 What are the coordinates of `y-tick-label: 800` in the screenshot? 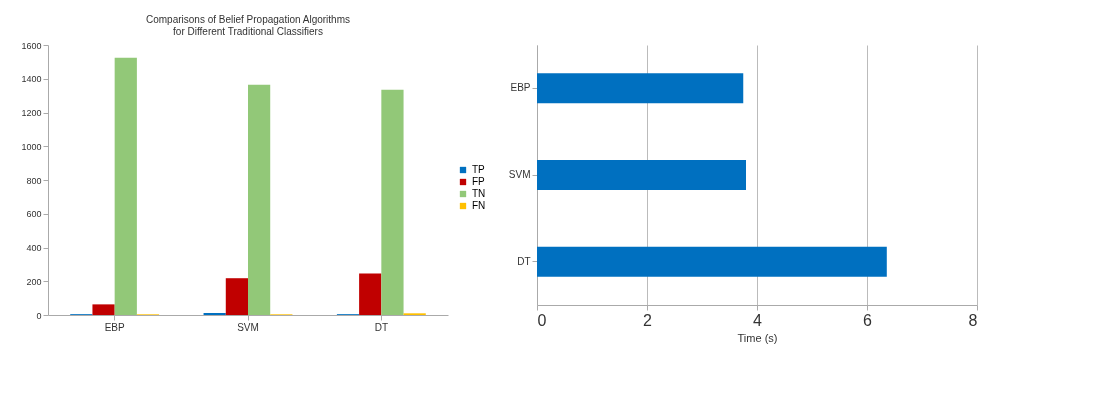 It's located at (34, 180).